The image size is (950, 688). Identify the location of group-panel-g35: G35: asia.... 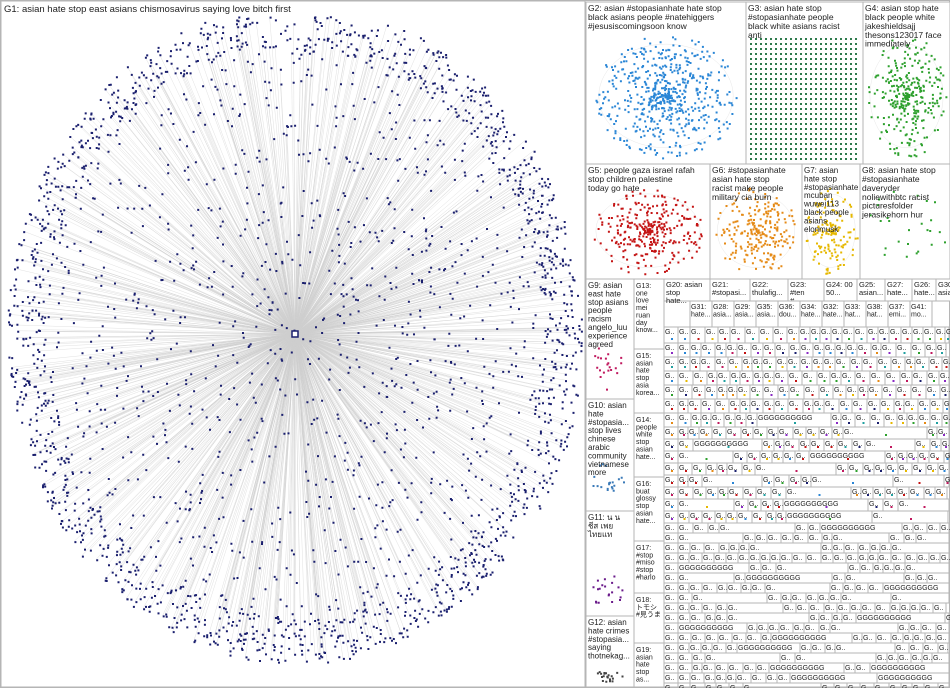
(767, 314).